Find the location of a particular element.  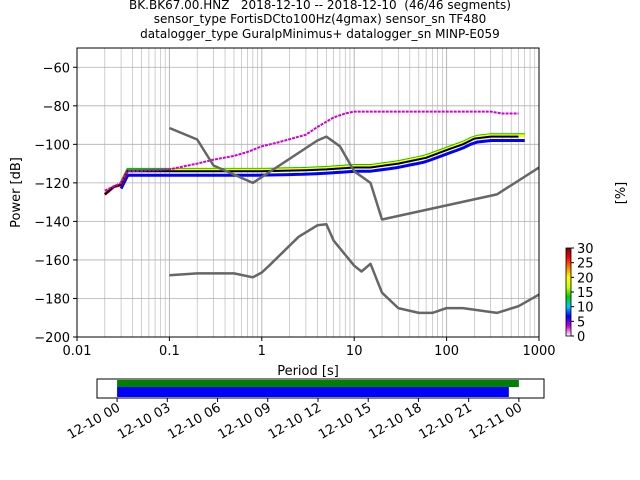

coverage-tick-label: 12-10 00 is located at coordinates (94, 421).